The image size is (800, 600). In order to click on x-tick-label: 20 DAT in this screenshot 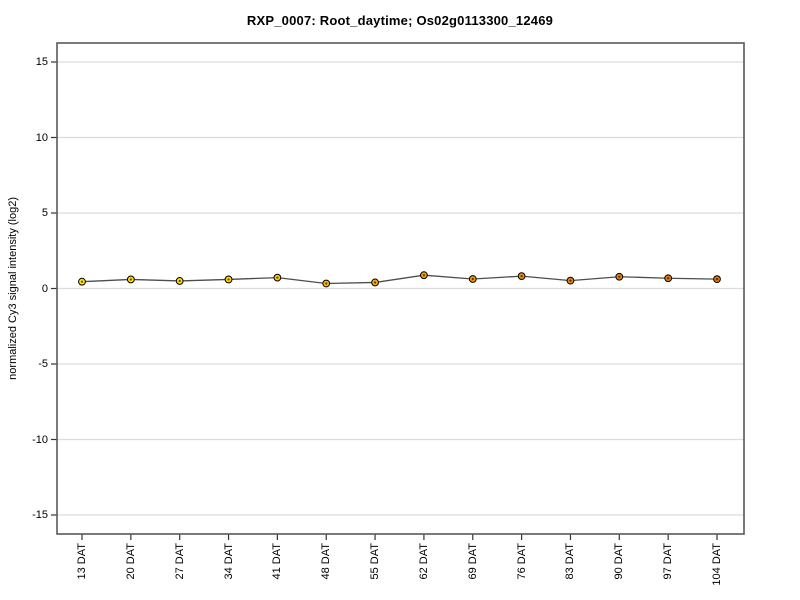, I will do `click(130, 561)`.